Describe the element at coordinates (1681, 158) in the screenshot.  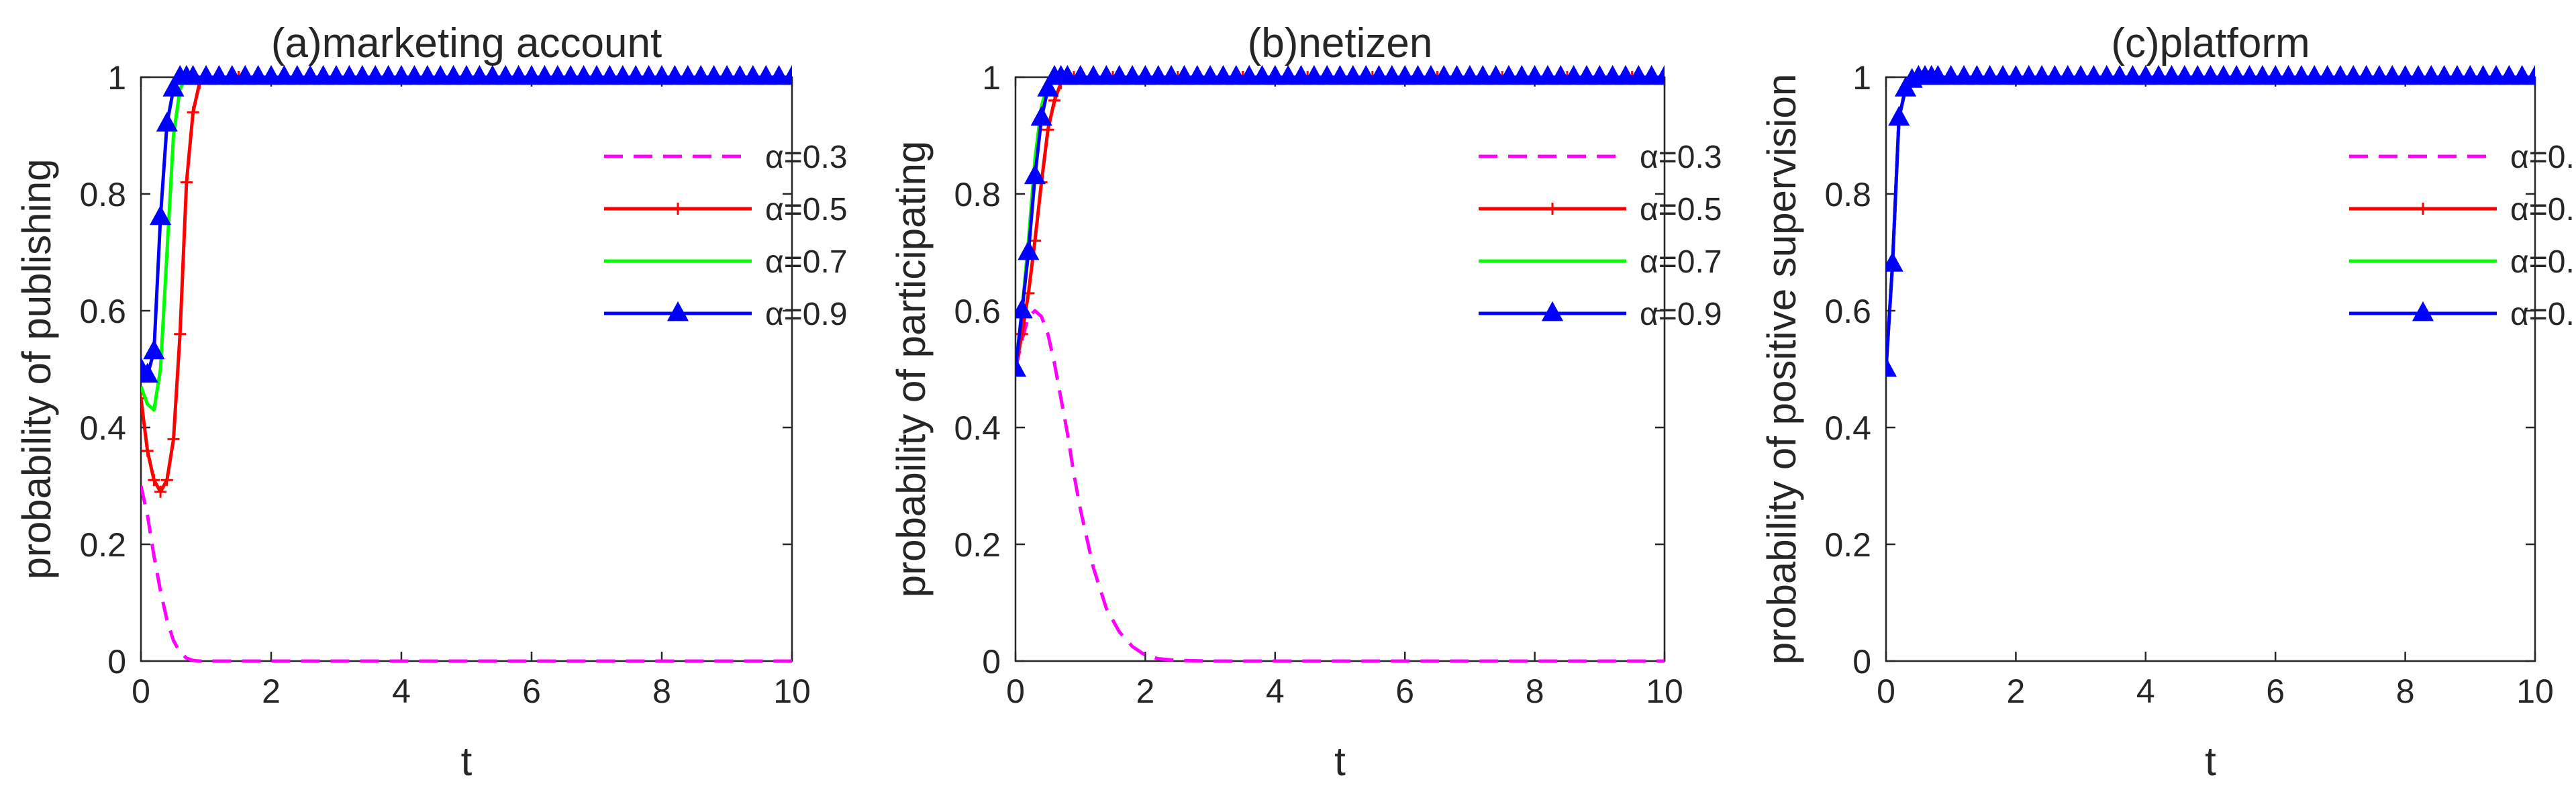
I see `legend-label: α=0.3` at that location.